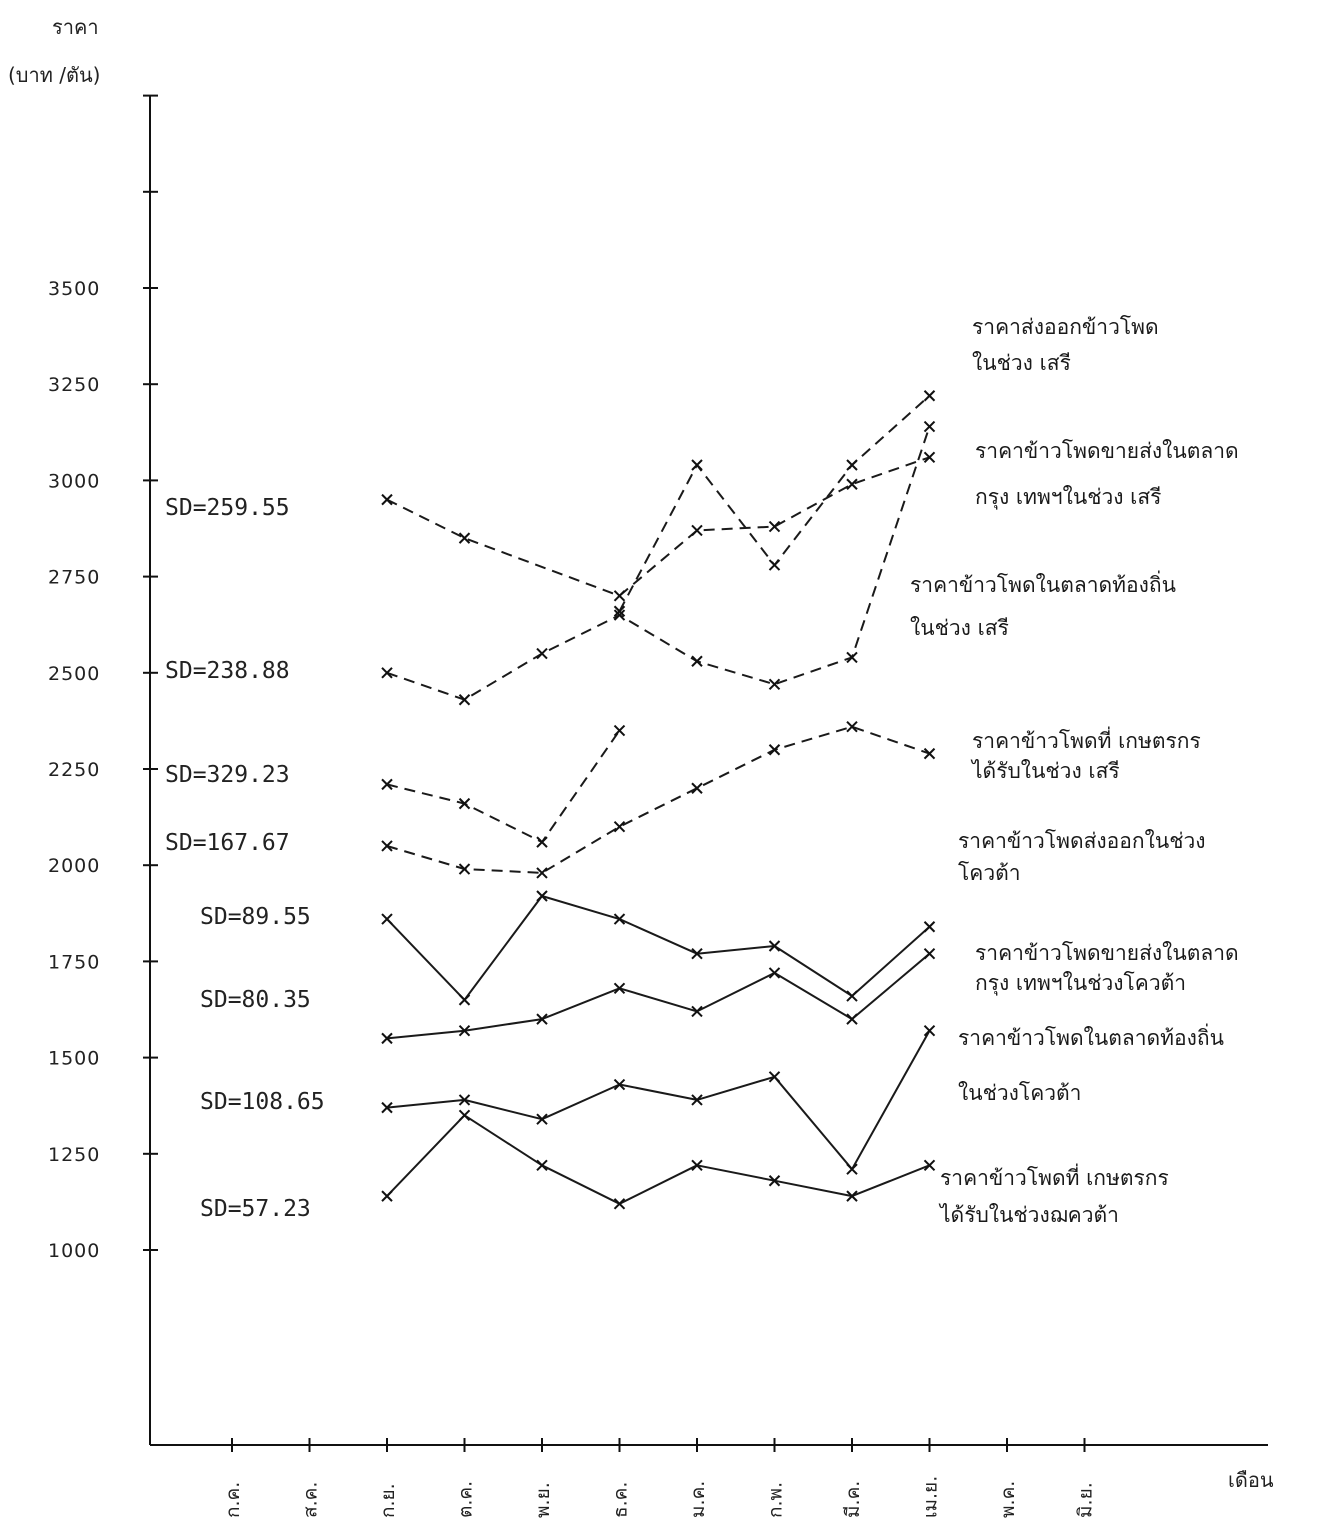 Image resolution: width=1325 pixels, height=1519 pixels. I want to click on sd-label-farmer-quota: SD=57.23, so click(255, 1209).